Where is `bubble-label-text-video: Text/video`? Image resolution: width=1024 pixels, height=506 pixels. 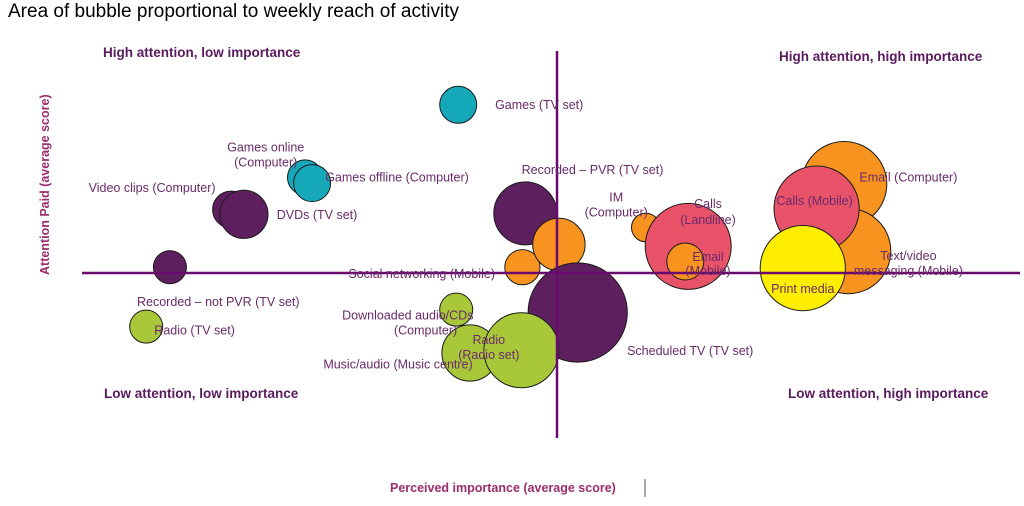
bubble-label-text-video: Text/video is located at coordinates (908, 256).